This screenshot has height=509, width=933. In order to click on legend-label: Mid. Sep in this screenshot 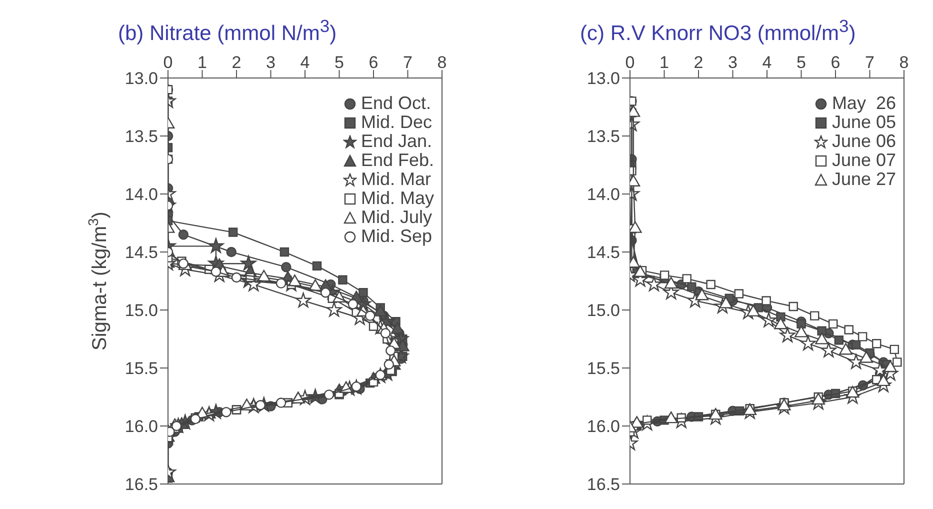, I will do `click(396, 236)`.